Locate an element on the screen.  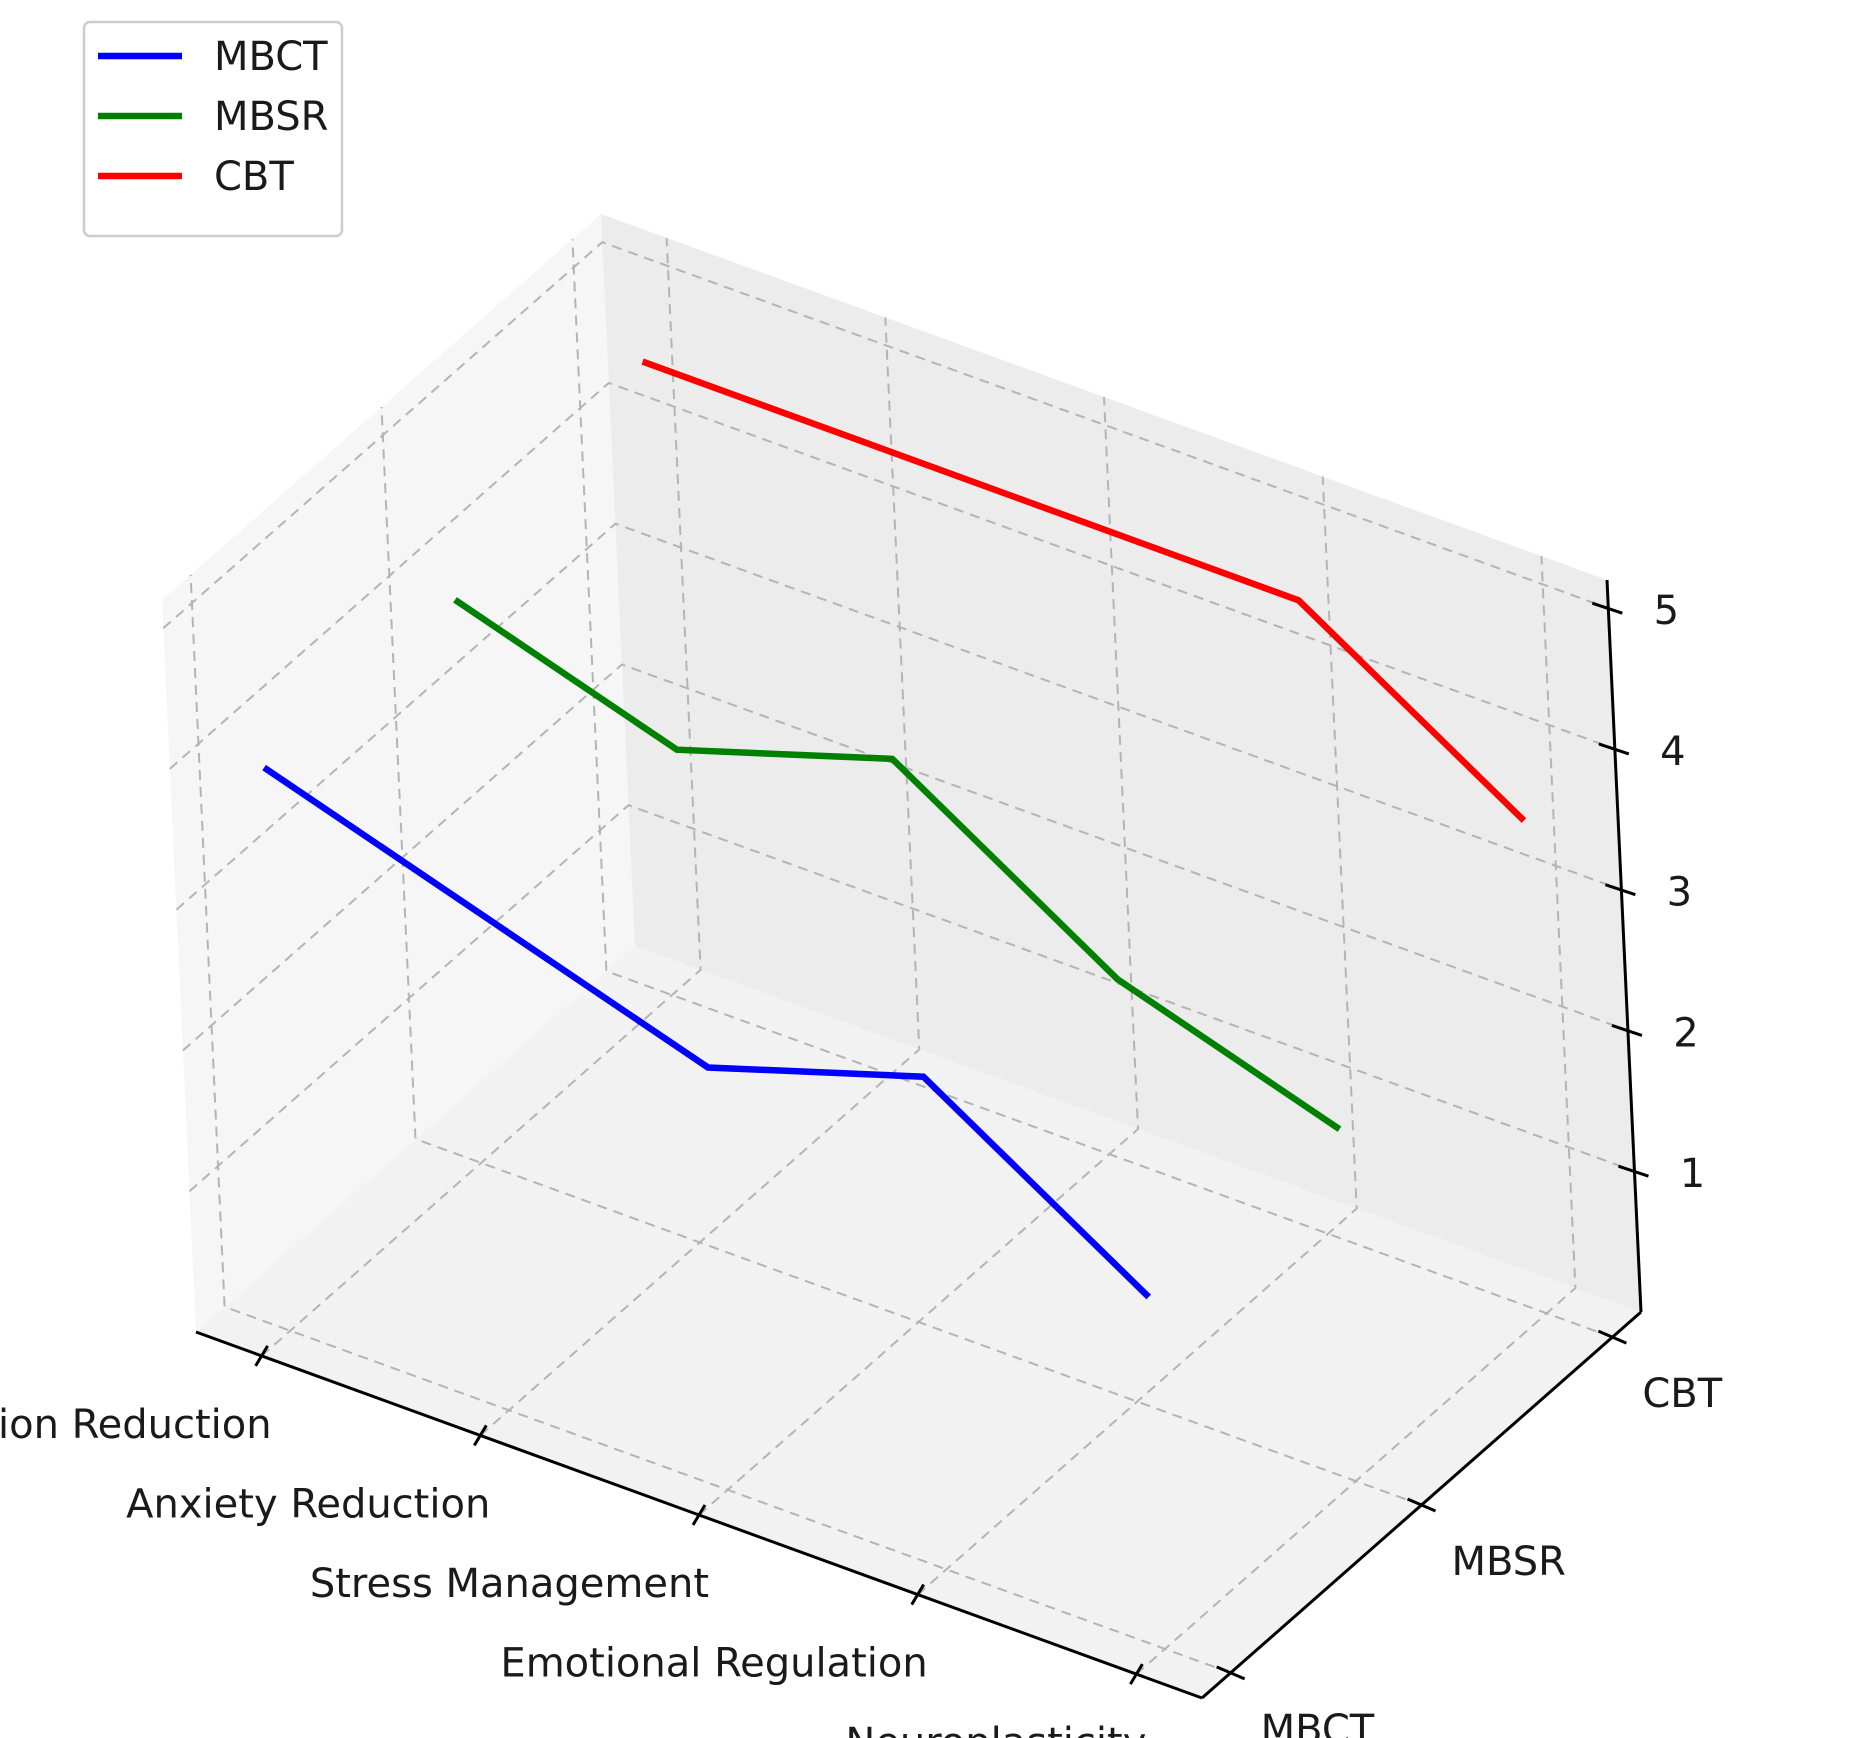
series-line-cbt is located at coordinates (1084, 590).